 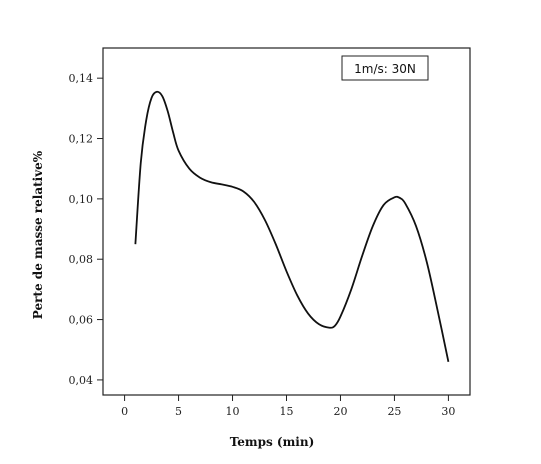 I want to click on x-tick-label: 30, so click(x=448, y=411).